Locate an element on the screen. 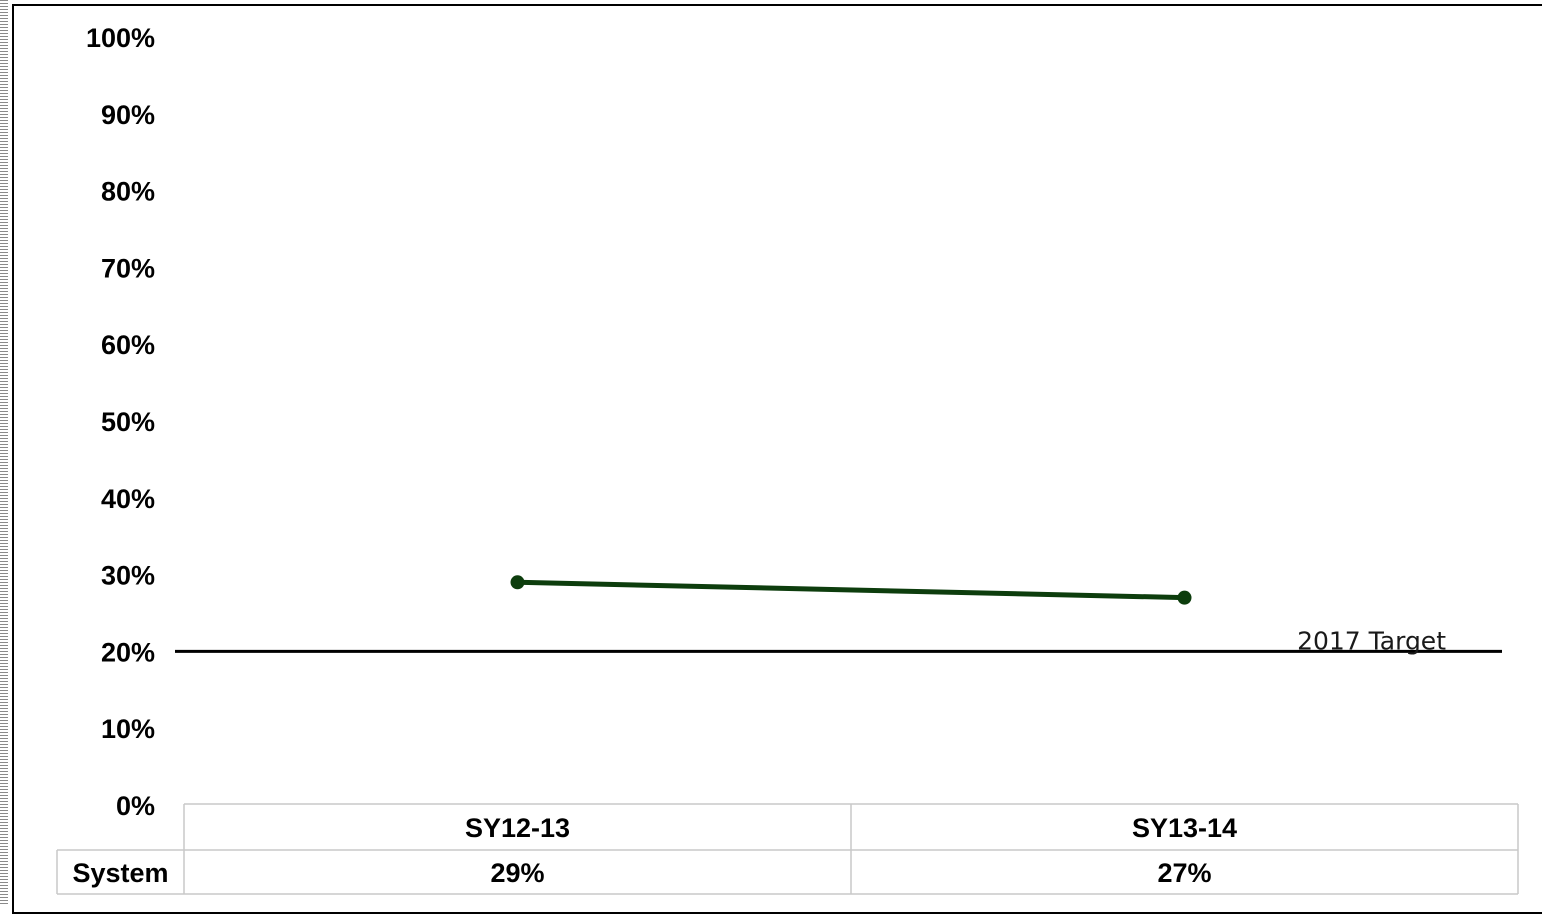  data-value-label: 29% is located at coordinates (517, 873).